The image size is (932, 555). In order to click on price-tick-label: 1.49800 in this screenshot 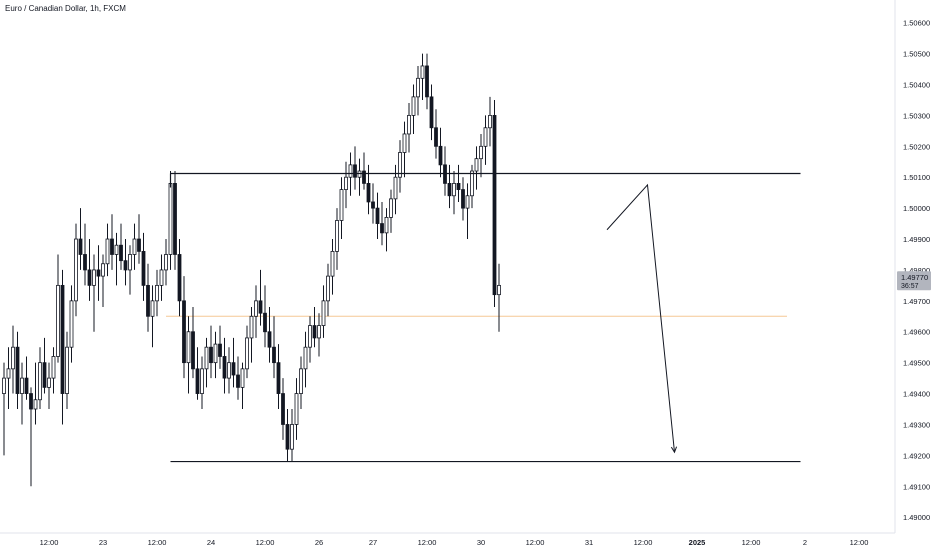, I will do `click(916, 270)`.